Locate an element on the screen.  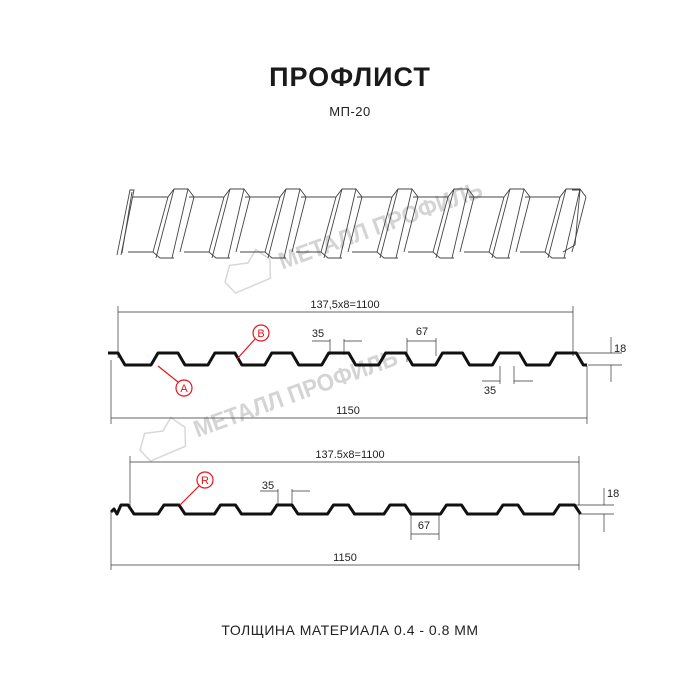
marker-b-label: B is located at coordinates (260, 334).